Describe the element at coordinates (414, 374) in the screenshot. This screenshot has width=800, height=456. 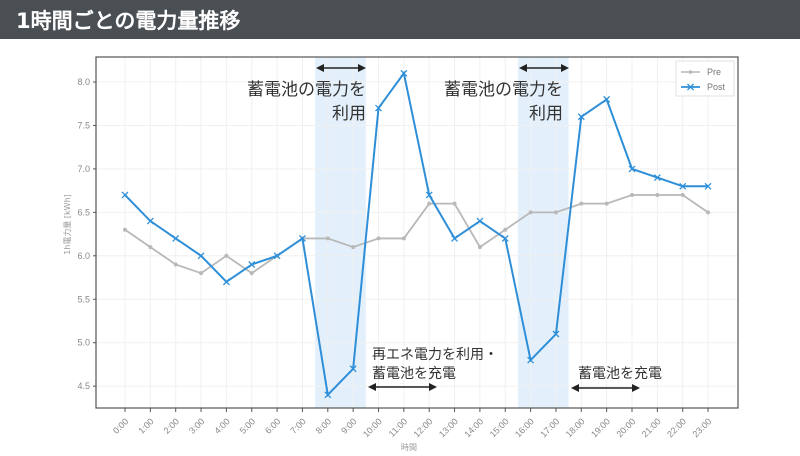
I see `annotation-renewable-charge-line2: 蓄電池を充電` at that location.